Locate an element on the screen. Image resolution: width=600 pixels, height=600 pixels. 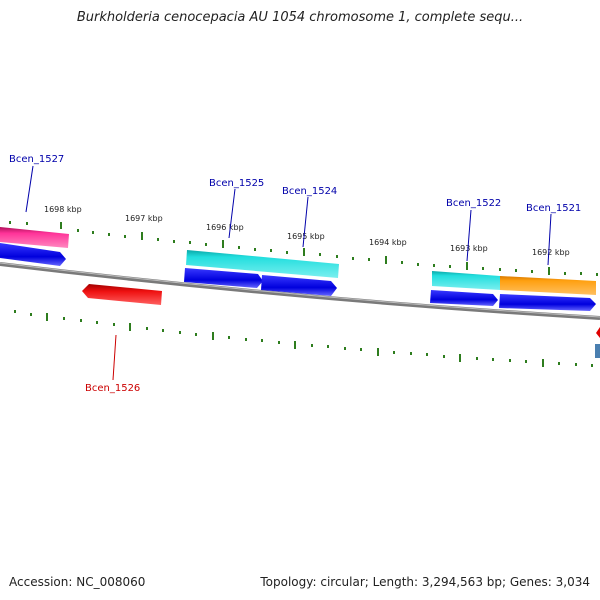
kbp-label: 1693 kbp is located at coordinates (469, 248).